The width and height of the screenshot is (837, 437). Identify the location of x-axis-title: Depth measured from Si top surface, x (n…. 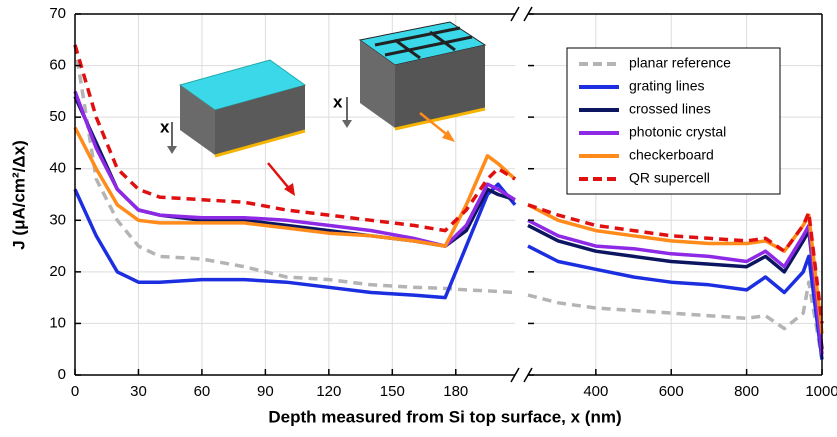
(444, 416).